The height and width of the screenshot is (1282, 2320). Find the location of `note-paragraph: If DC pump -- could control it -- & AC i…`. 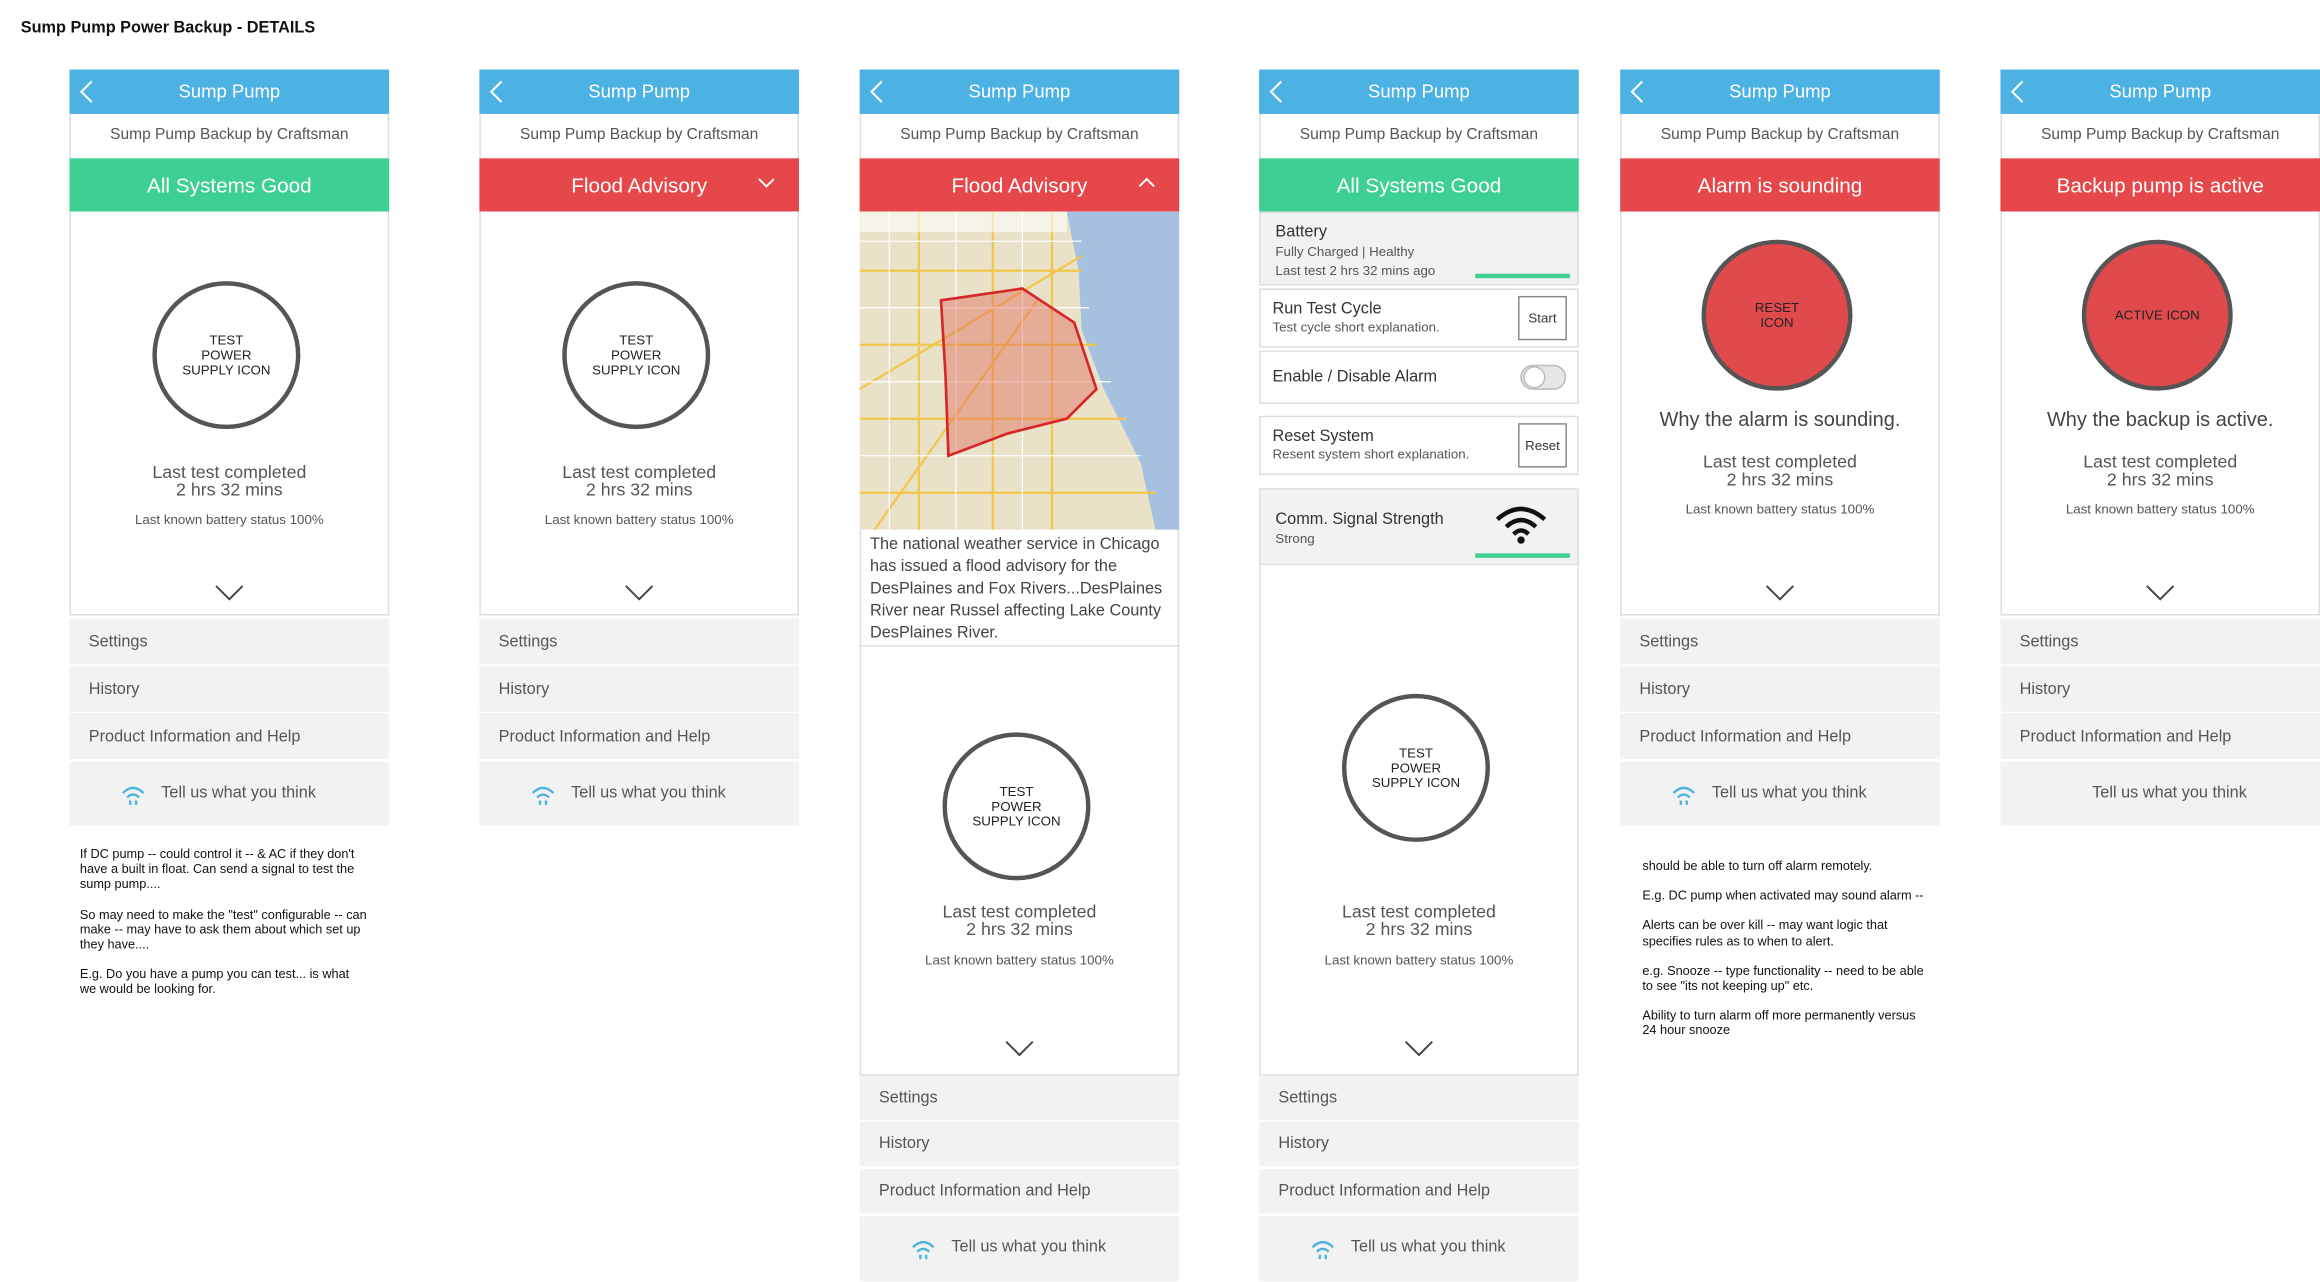

note-paragraph: If DC pump -- could control it -- & AC i… is located at coordinates (217, 869).